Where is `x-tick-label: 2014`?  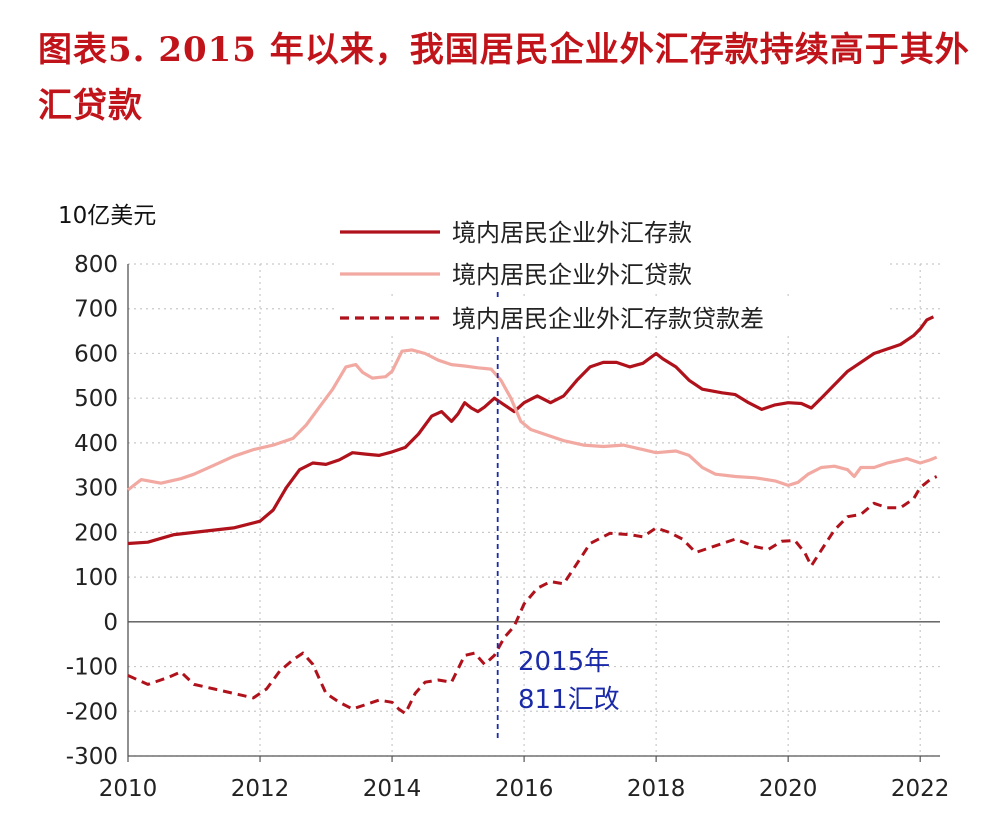
x-tick-label: 2014 is located at coordinates (392, 789).